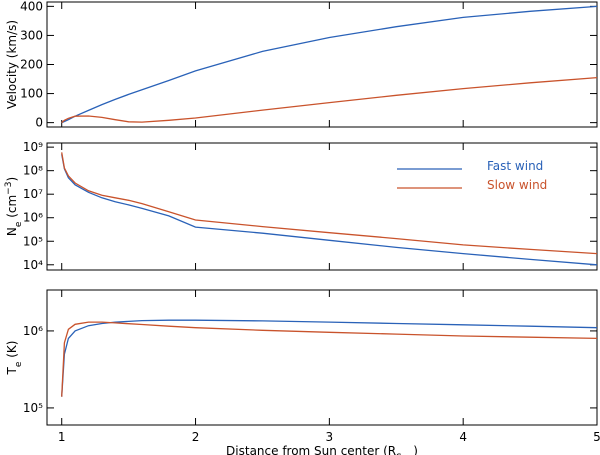 This screenshot has width=600, height=455. Describe the element at coordinates (404, 454) in the screenshot. I see `label-part: Sun` at that location.